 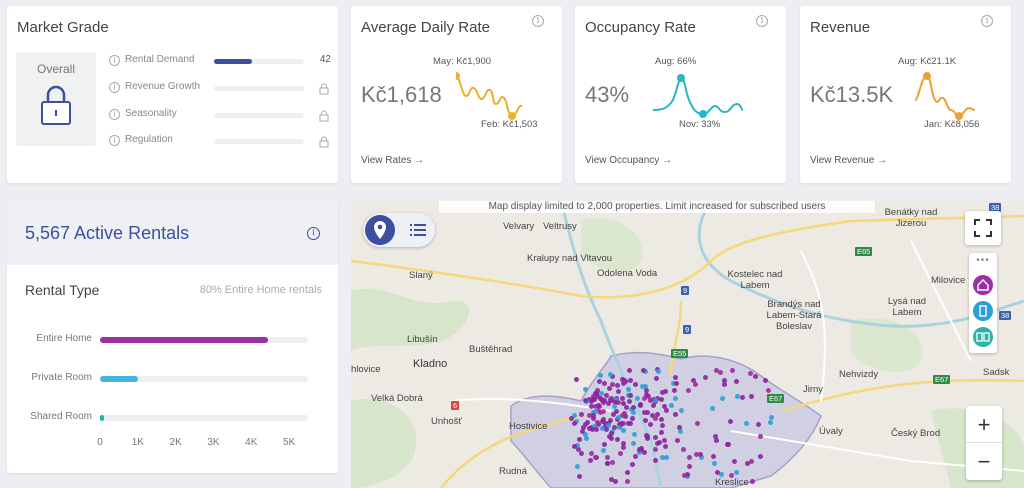 I want to click on more-icon: •••, so click(x=983, y=260).